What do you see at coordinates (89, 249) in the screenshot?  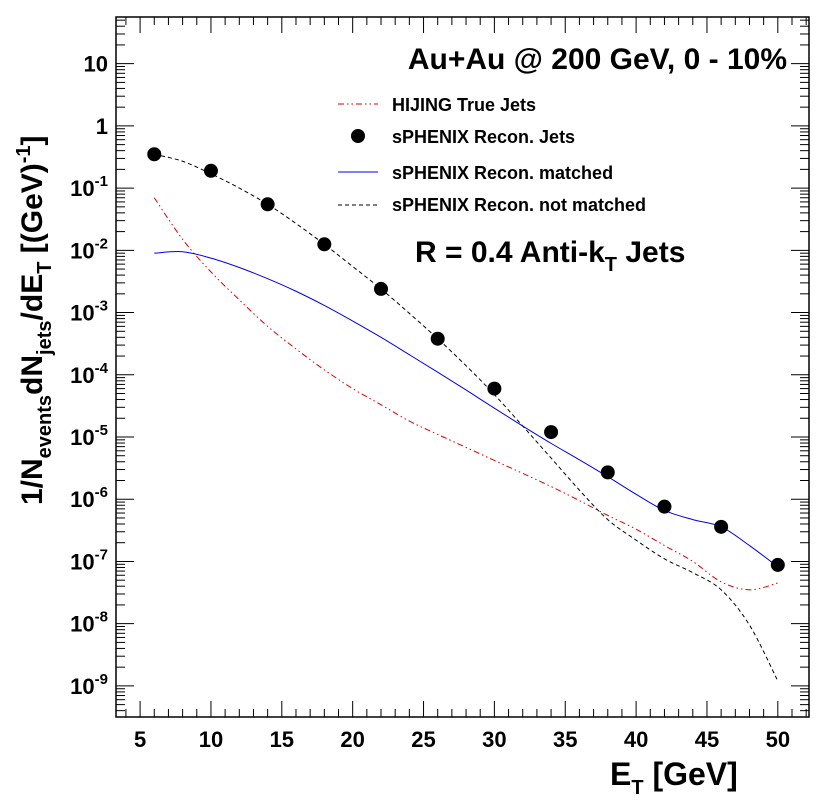 I see `y-tick-label: 10⁻²` at bounding box center [89, 249].